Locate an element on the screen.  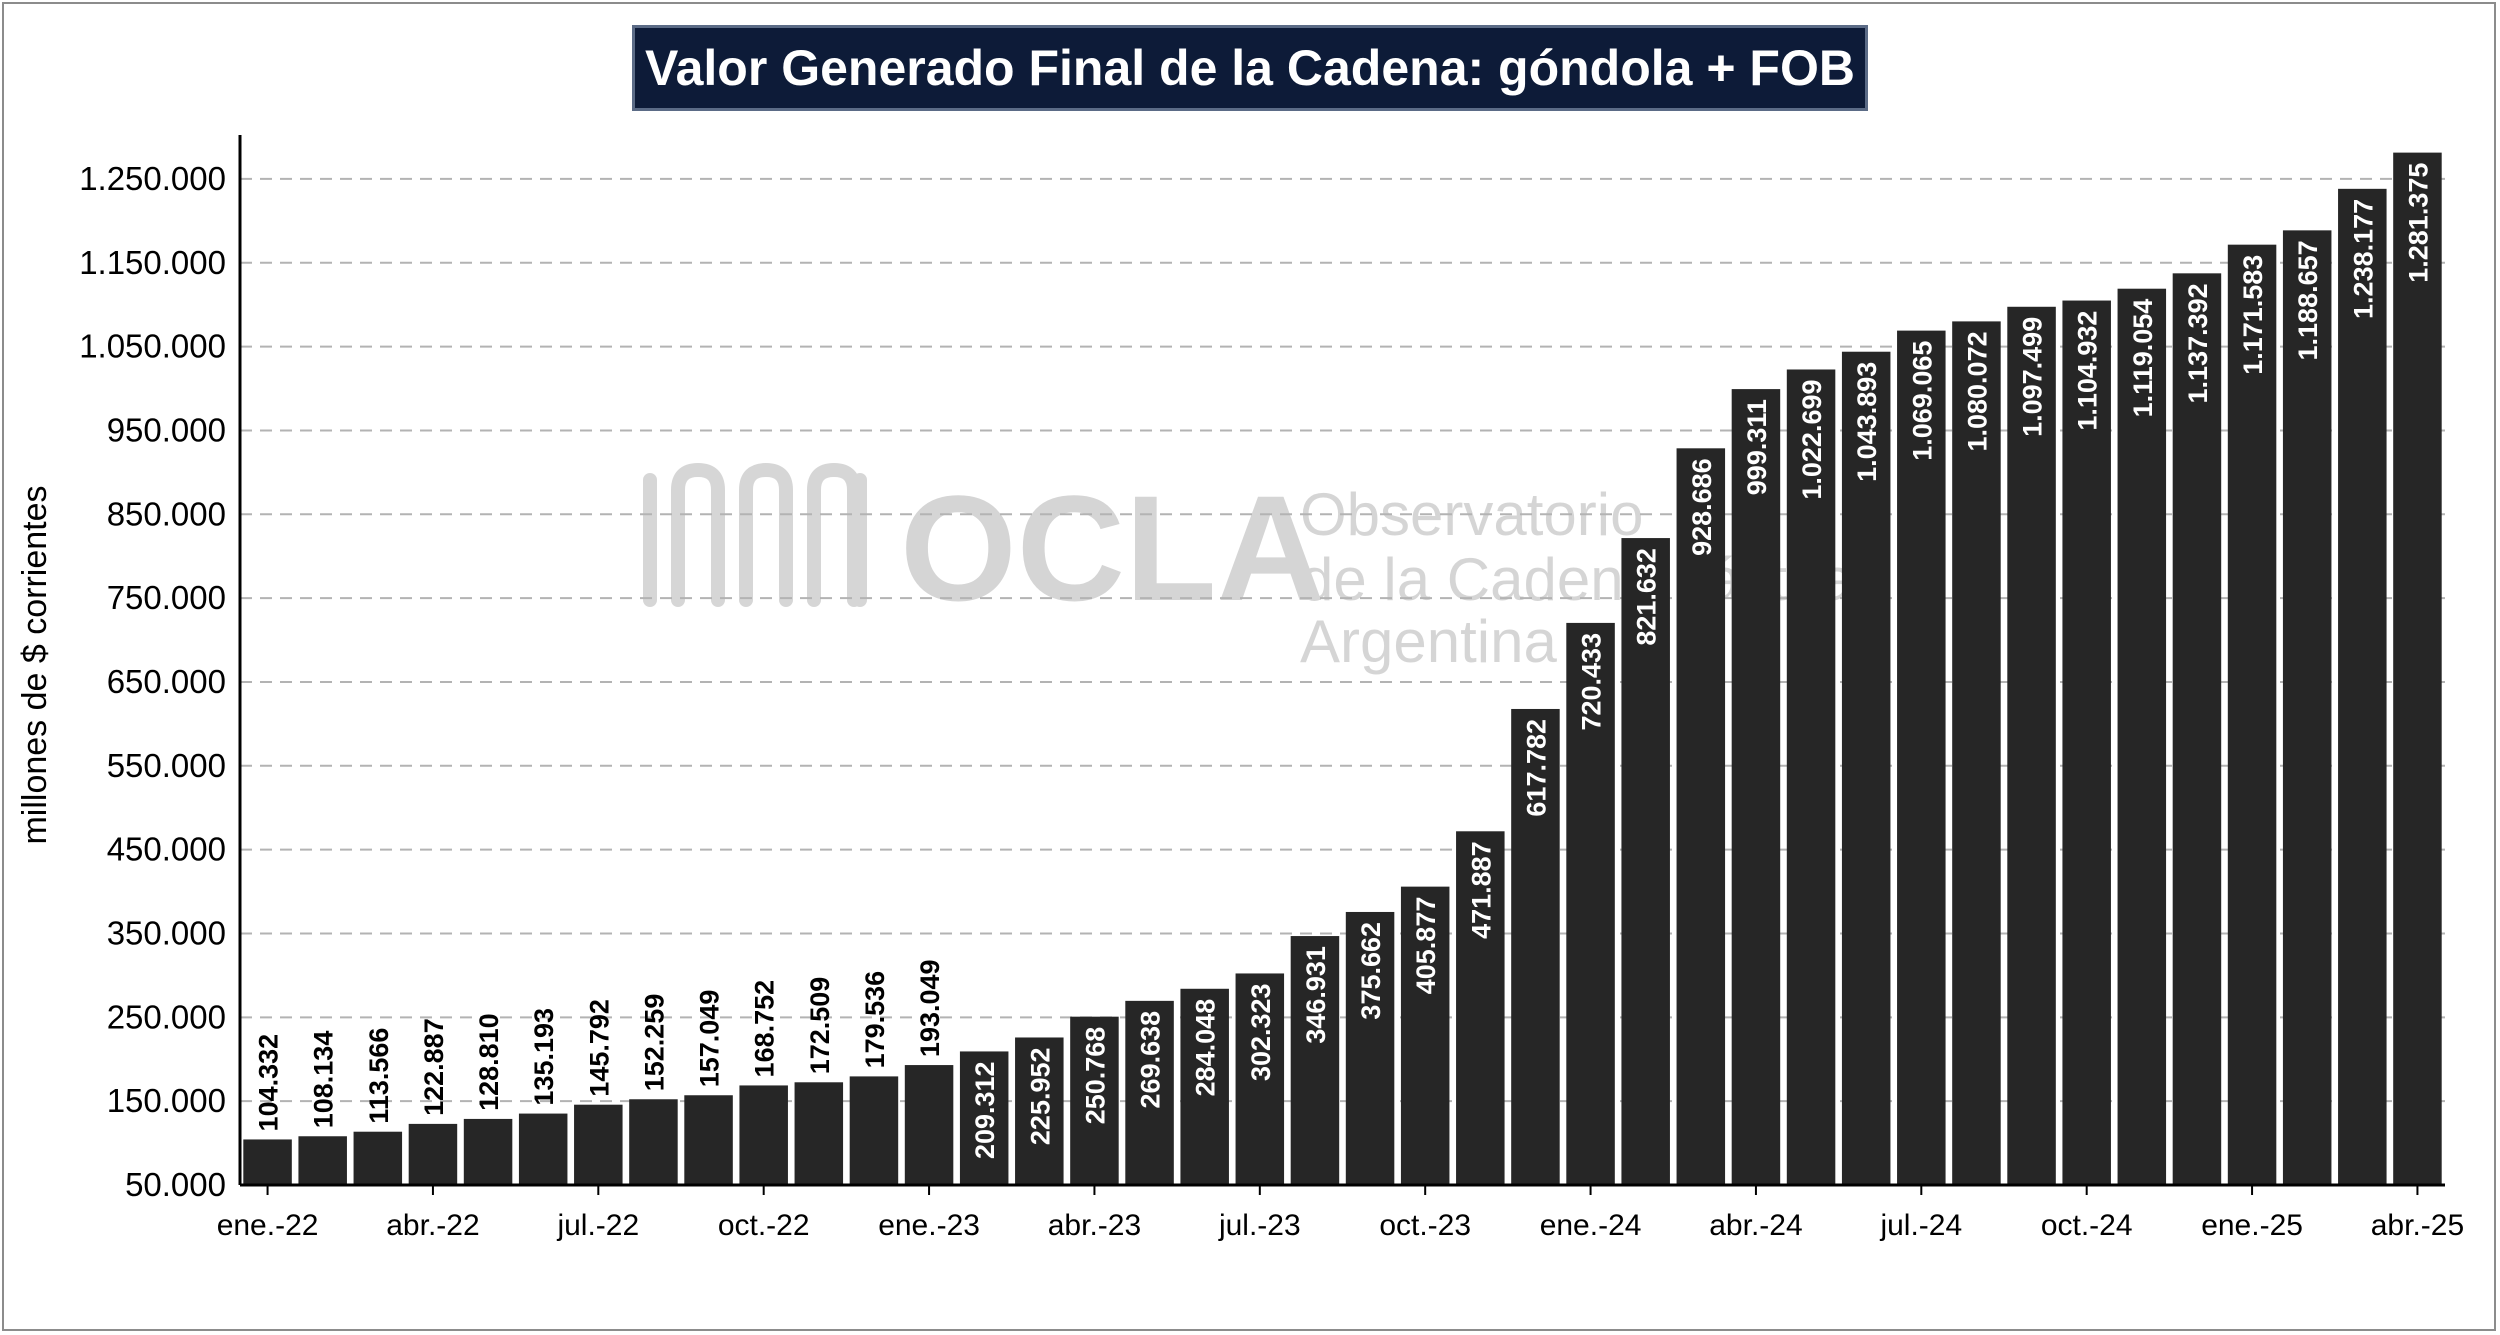
ocla-logo-icon is located at coordinates (755, 534).